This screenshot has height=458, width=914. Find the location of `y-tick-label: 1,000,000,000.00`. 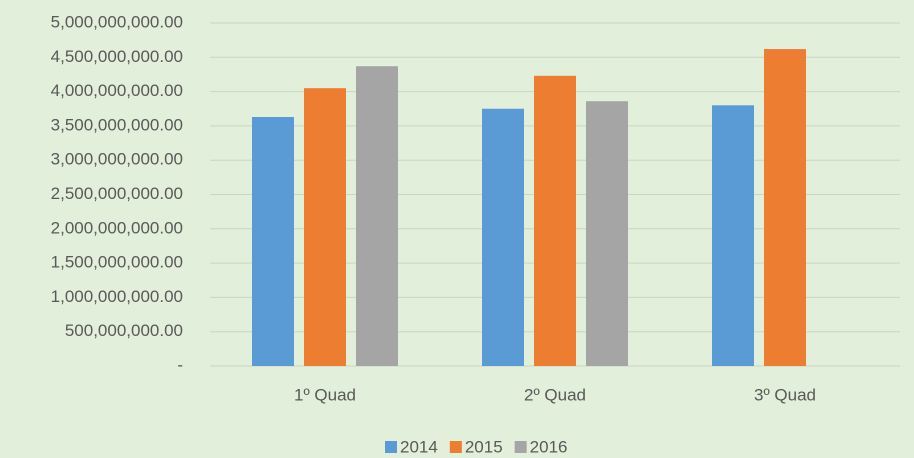

y-tick-label: 1,000,000,000.00 is located at coordinates (117, 296).